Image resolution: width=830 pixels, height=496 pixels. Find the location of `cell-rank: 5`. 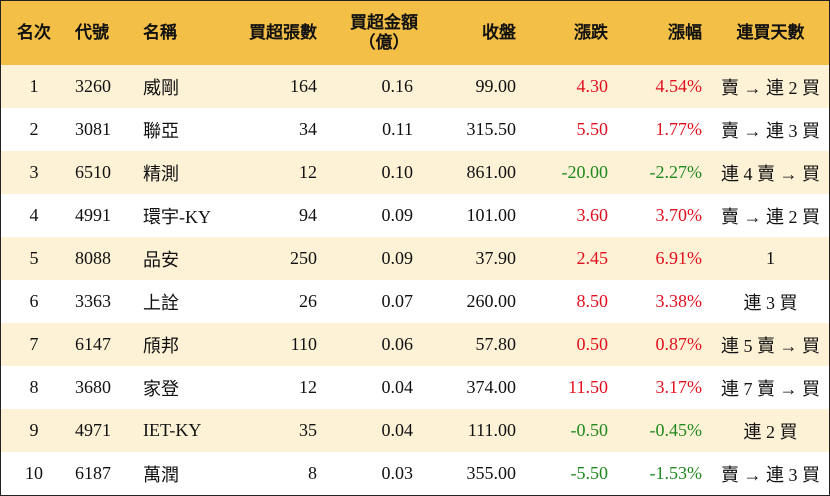

cell-rank: 5 is located at coordinates (34, 258).